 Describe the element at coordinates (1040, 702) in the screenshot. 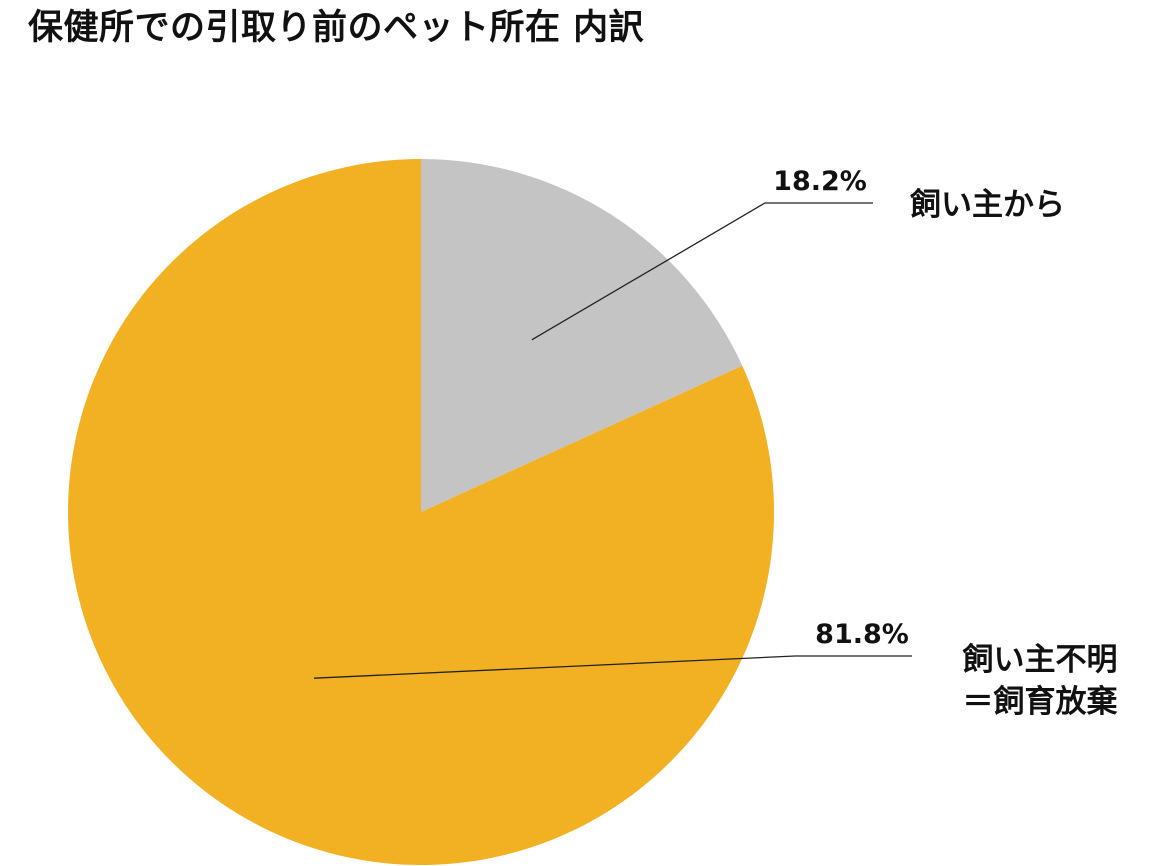

I see `slice-category-label: ＝飼育放棄` at that location.